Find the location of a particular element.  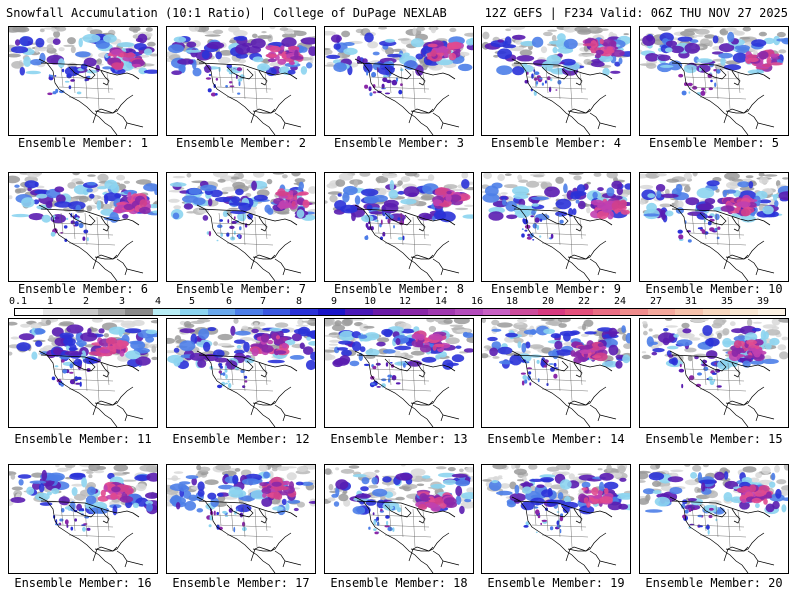

colorscale-tick-label: 8 is located at coordinates (299, 301).